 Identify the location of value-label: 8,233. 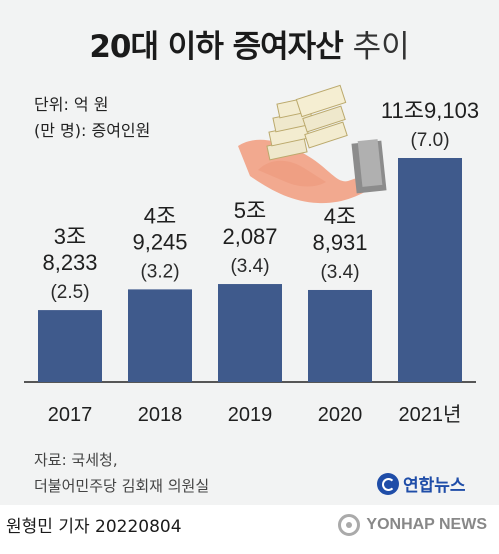
(69, 262).